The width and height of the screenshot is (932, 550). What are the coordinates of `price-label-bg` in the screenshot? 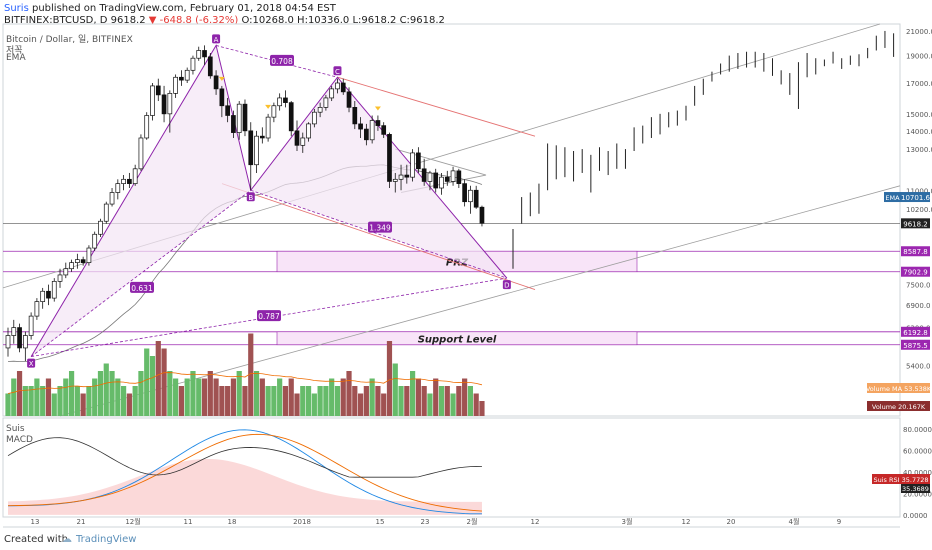 It's located at (915, 197).